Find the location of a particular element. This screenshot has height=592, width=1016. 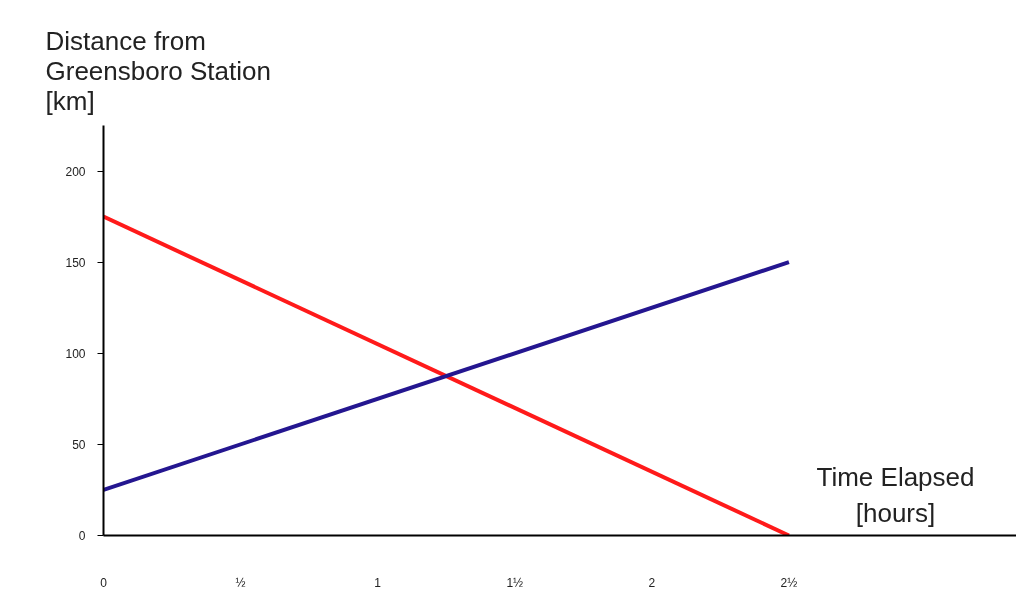

y-tick-label: 150 is located at coordinates (75, 262).